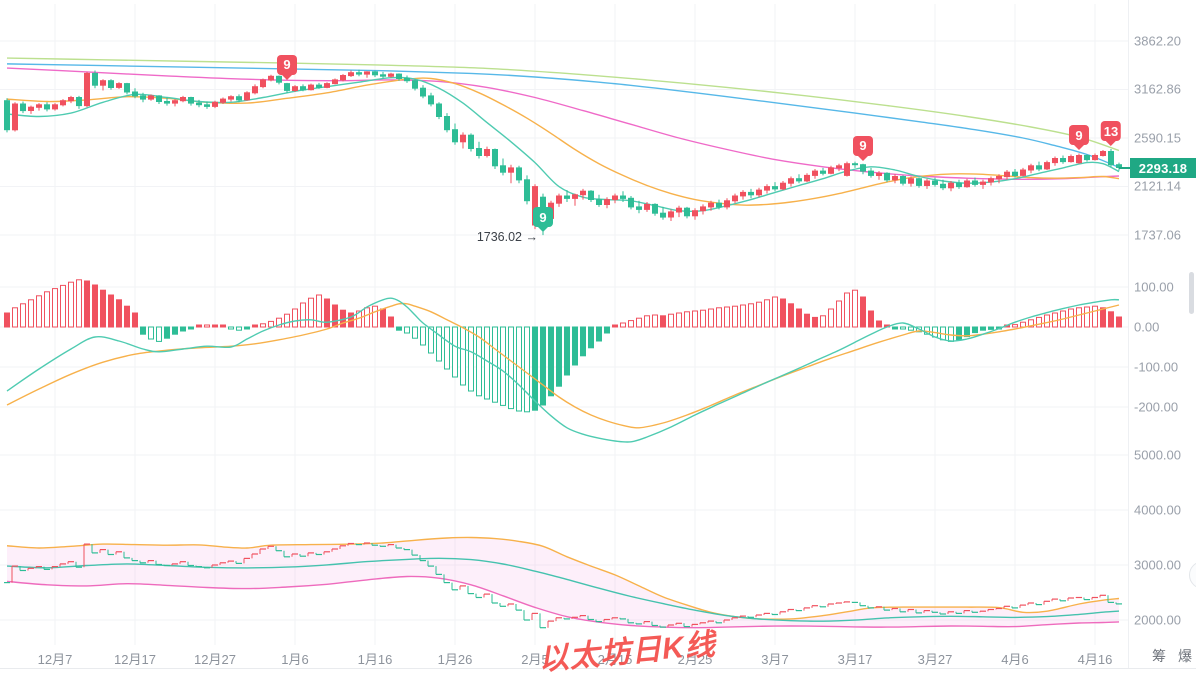 This screenshot has width=1196, height=673. I want to click on band-upper-line, so click(563, 578).